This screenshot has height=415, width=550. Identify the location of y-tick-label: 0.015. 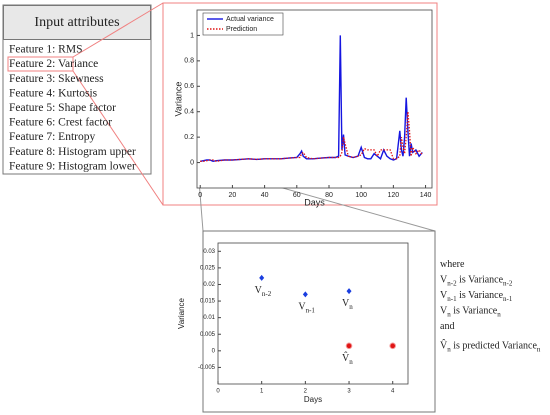
(208, 302).